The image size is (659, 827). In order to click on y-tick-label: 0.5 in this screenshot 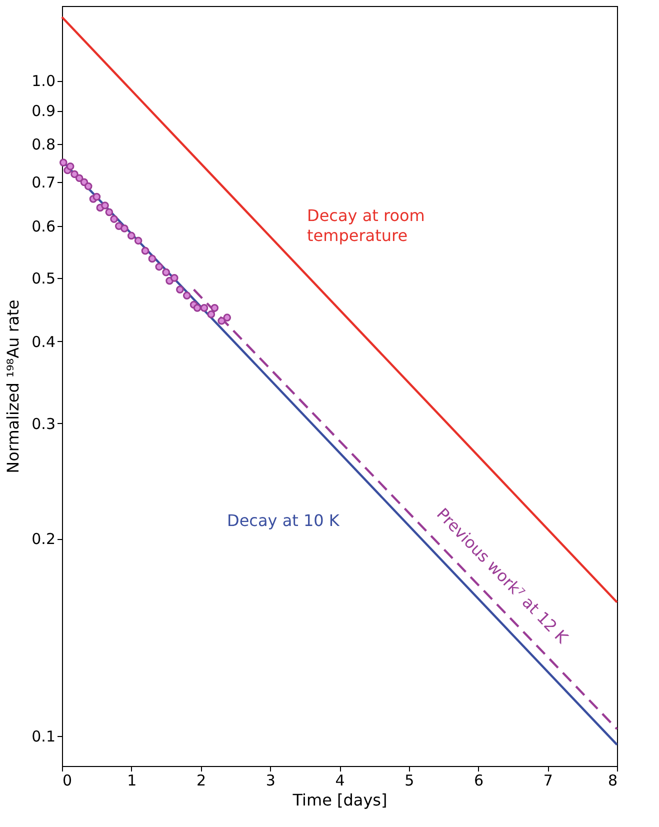, I will do `click(44, 278)`.